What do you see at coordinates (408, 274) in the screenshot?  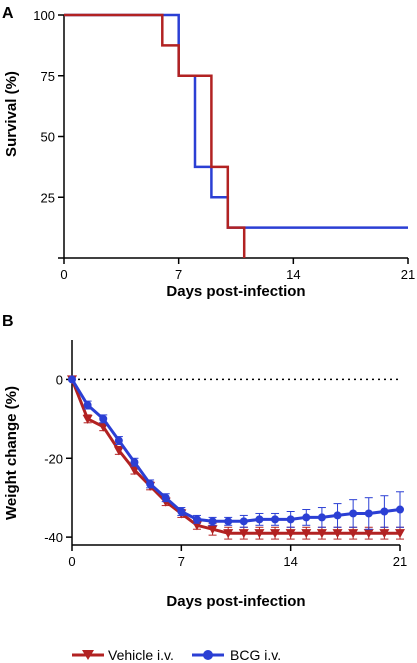 I see `survival-x-tick-label: 21` at bounding box center [408, 274].